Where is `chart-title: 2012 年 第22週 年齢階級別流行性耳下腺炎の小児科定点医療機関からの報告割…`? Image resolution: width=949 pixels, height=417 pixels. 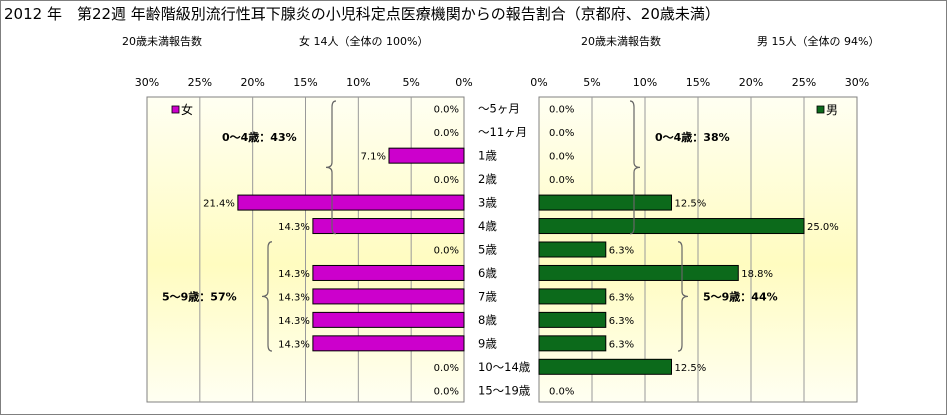 chart-title: 2012 年 第22週 年齢階級別流行性耳下腺炎の小児科定点医療機関からの報告割… is located at coordinates (362, 14).